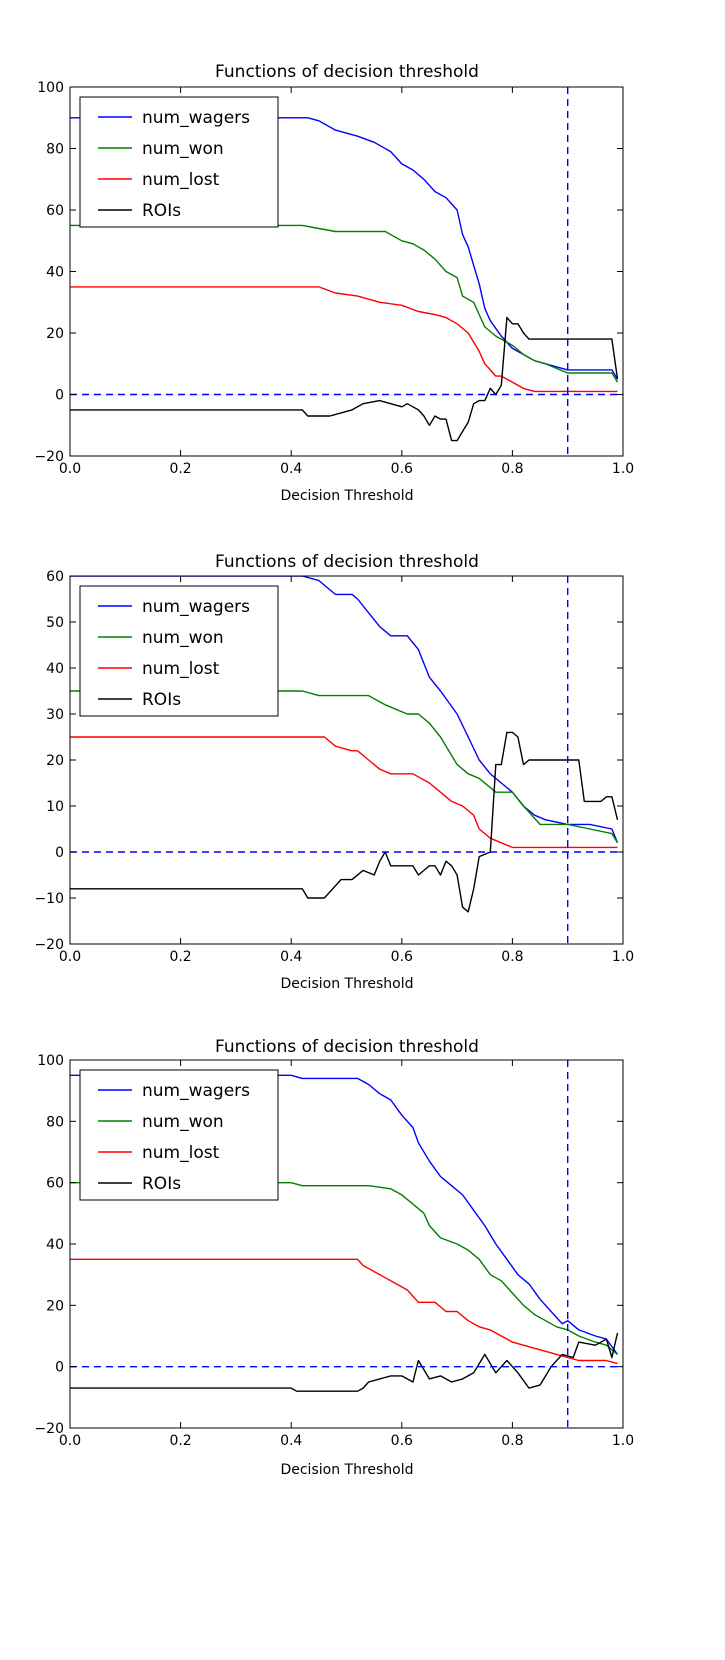  I want to click on chart-2-legend-label: num_lost, so click(181, 669).